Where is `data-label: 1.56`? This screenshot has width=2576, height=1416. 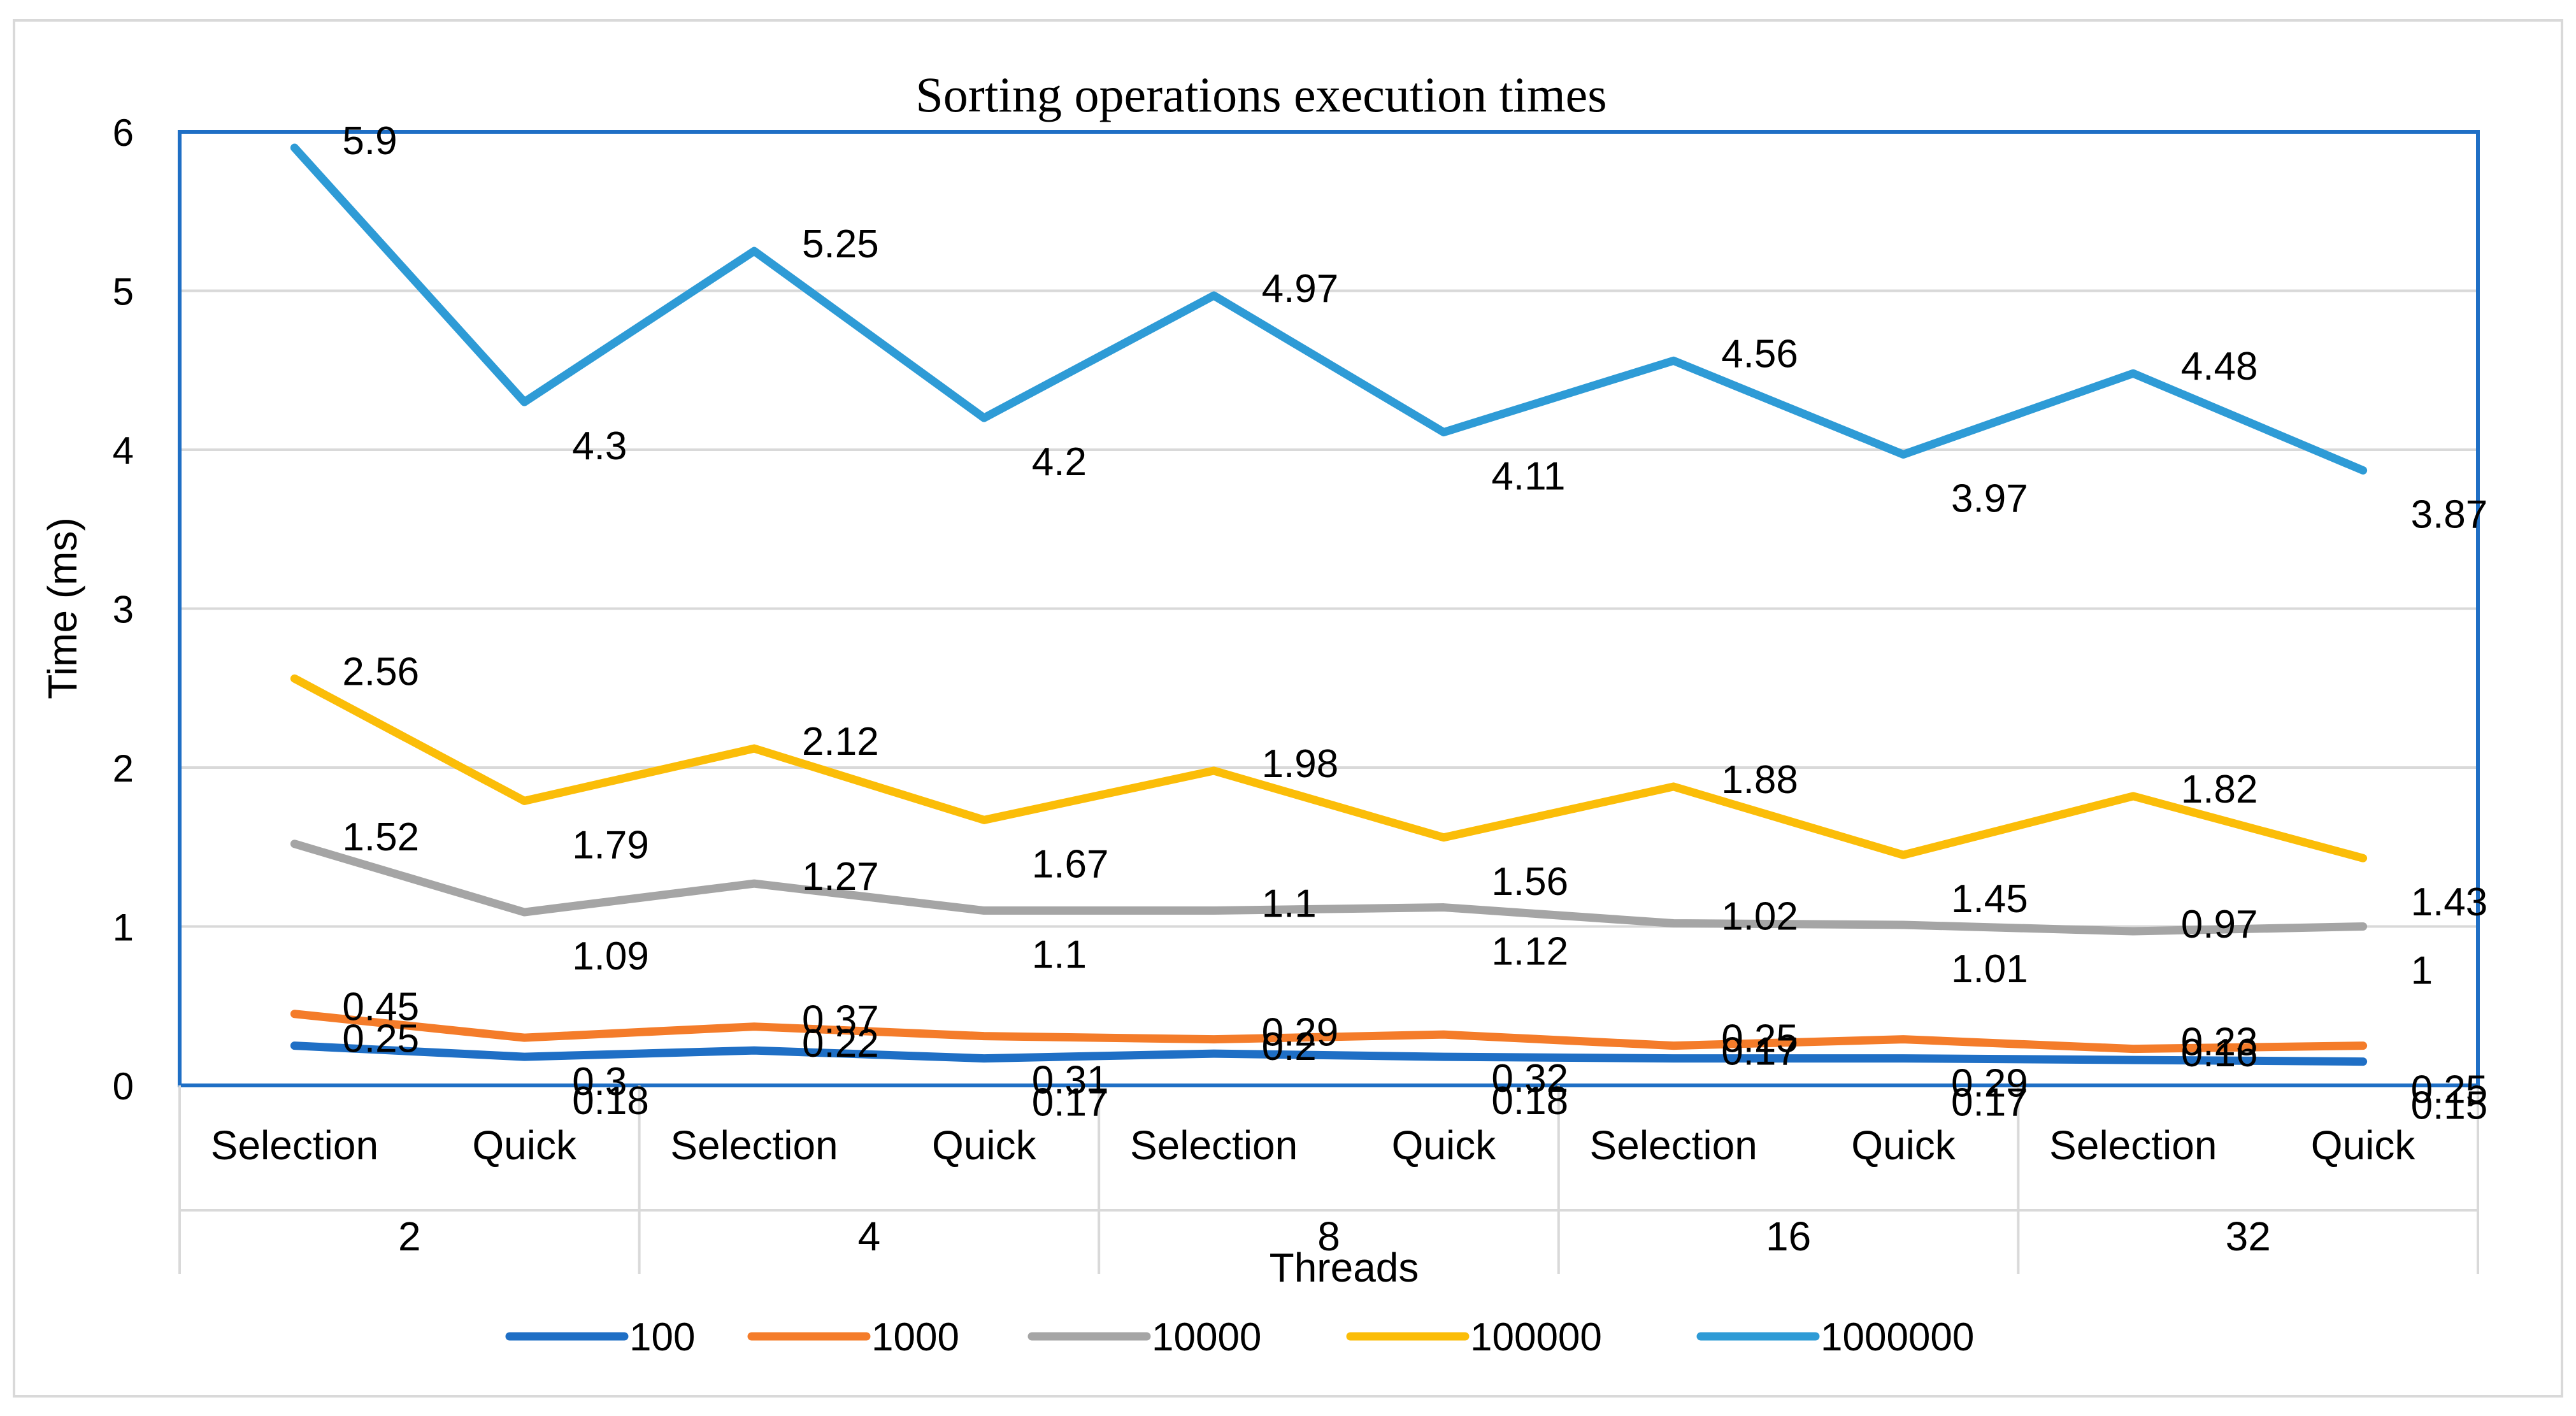 data-label: 1.56 is located at coordinates (1530, 882).